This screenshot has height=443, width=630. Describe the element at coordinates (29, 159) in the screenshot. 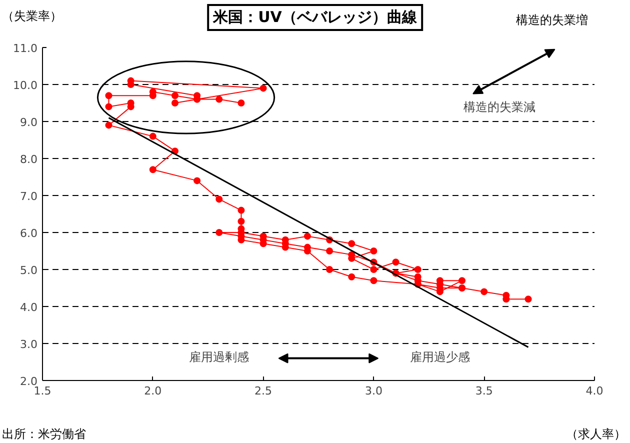

I see `y-tick-label: 8.0` at that location.